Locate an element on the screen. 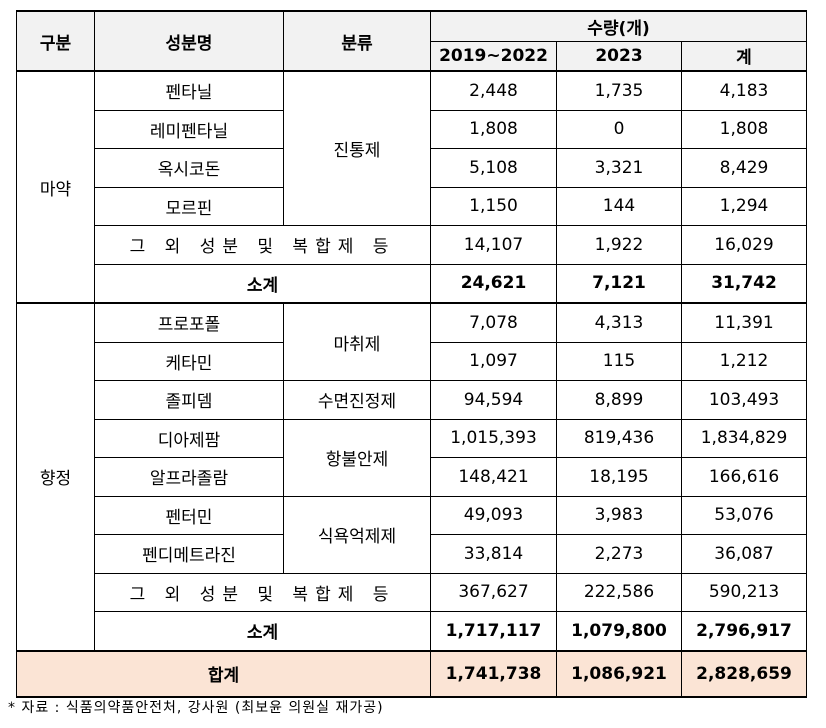  table-row: 펜디메트라진 33,814 2,273 36,087 is located at coordinates (412, 554).